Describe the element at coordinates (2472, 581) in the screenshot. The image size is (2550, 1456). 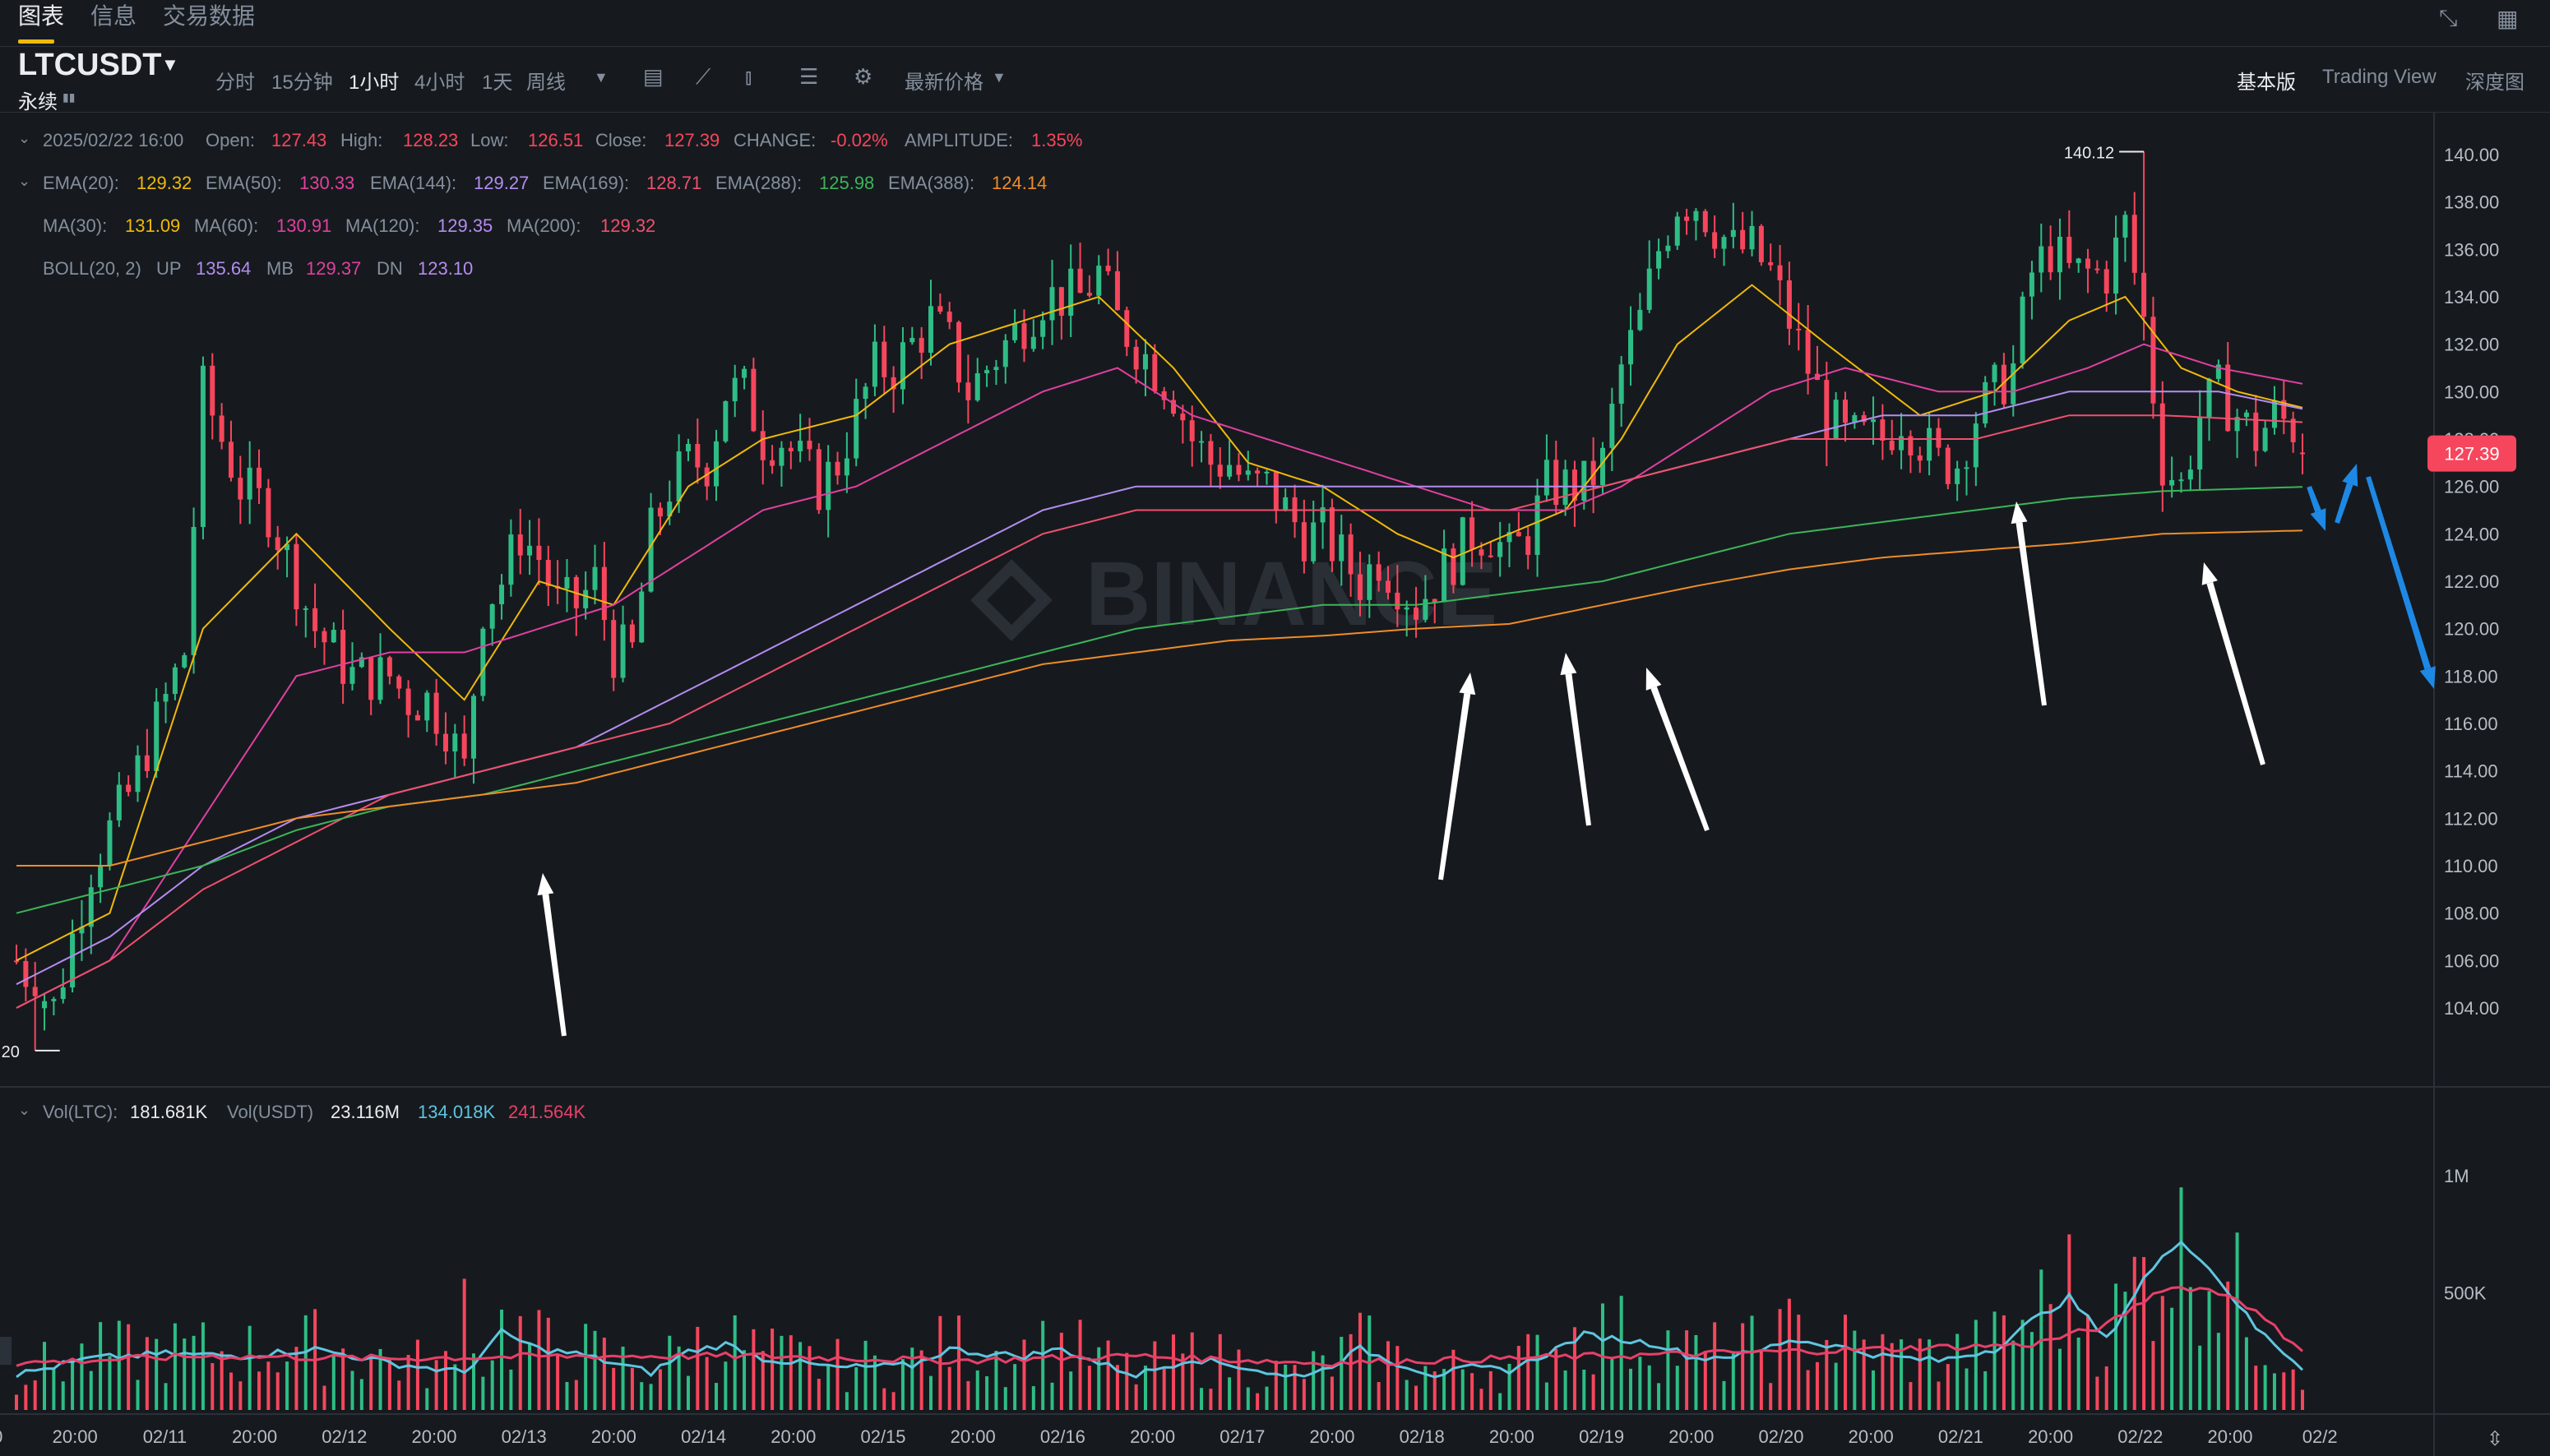
I see `price-tick-label: 122.00` at that location.